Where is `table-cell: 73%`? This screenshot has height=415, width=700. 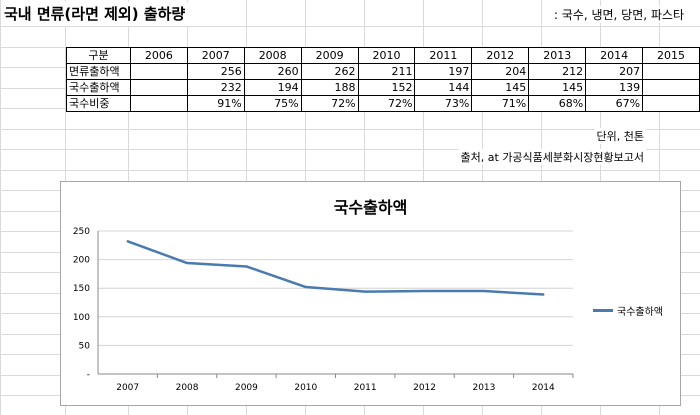 table-cell: 73% is located at coordinates (443, 103).